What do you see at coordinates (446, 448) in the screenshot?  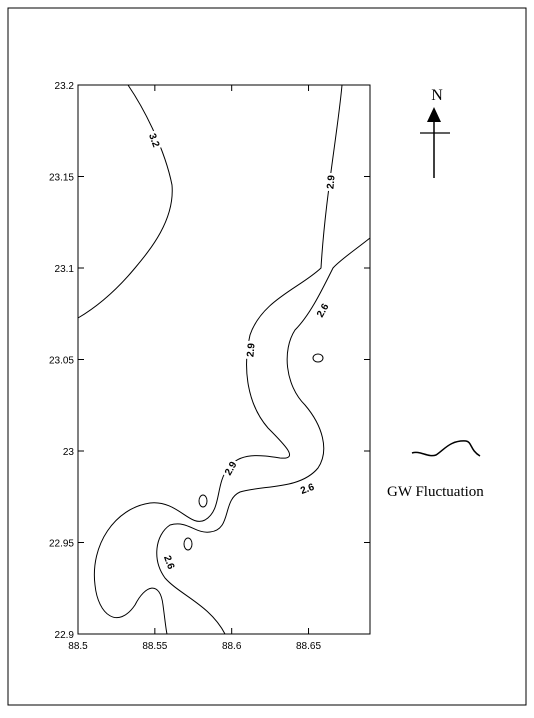 I see `legend-symbol` at bounding box center [446, 448].